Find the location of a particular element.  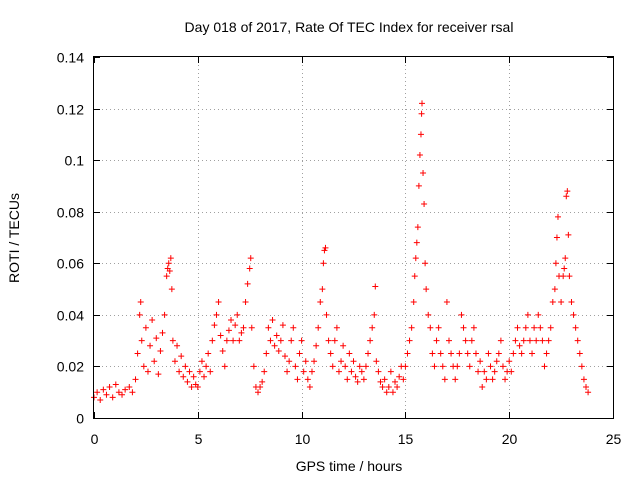

y-axis-label: ROTI / TECUs is located at coordinates (14, 238).